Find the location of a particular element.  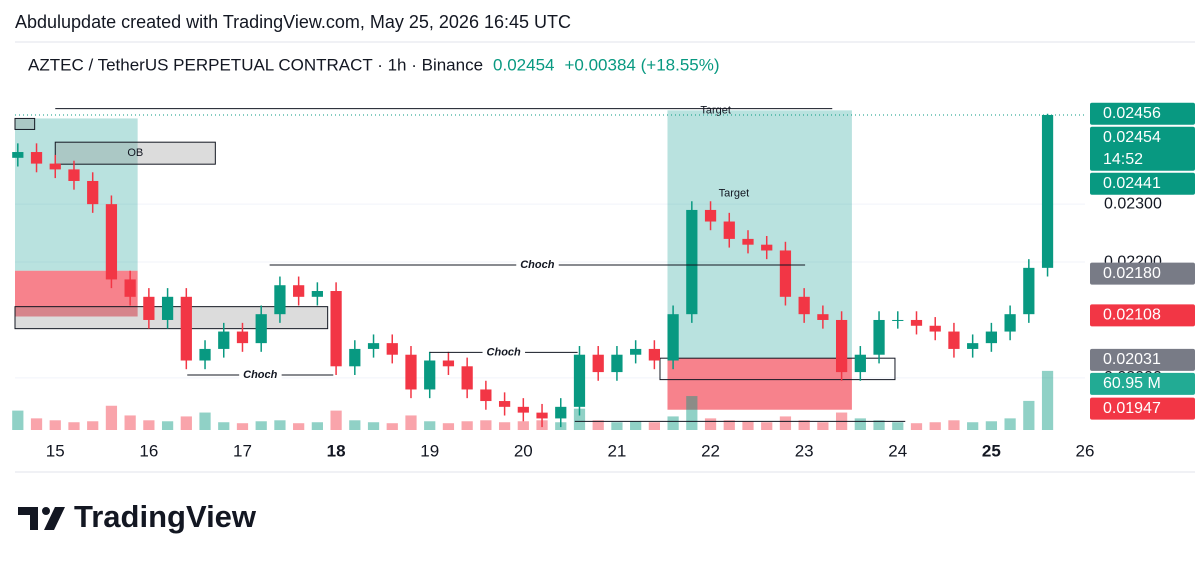

price-label: 0.02108 is located at coordinates (1142, 315).